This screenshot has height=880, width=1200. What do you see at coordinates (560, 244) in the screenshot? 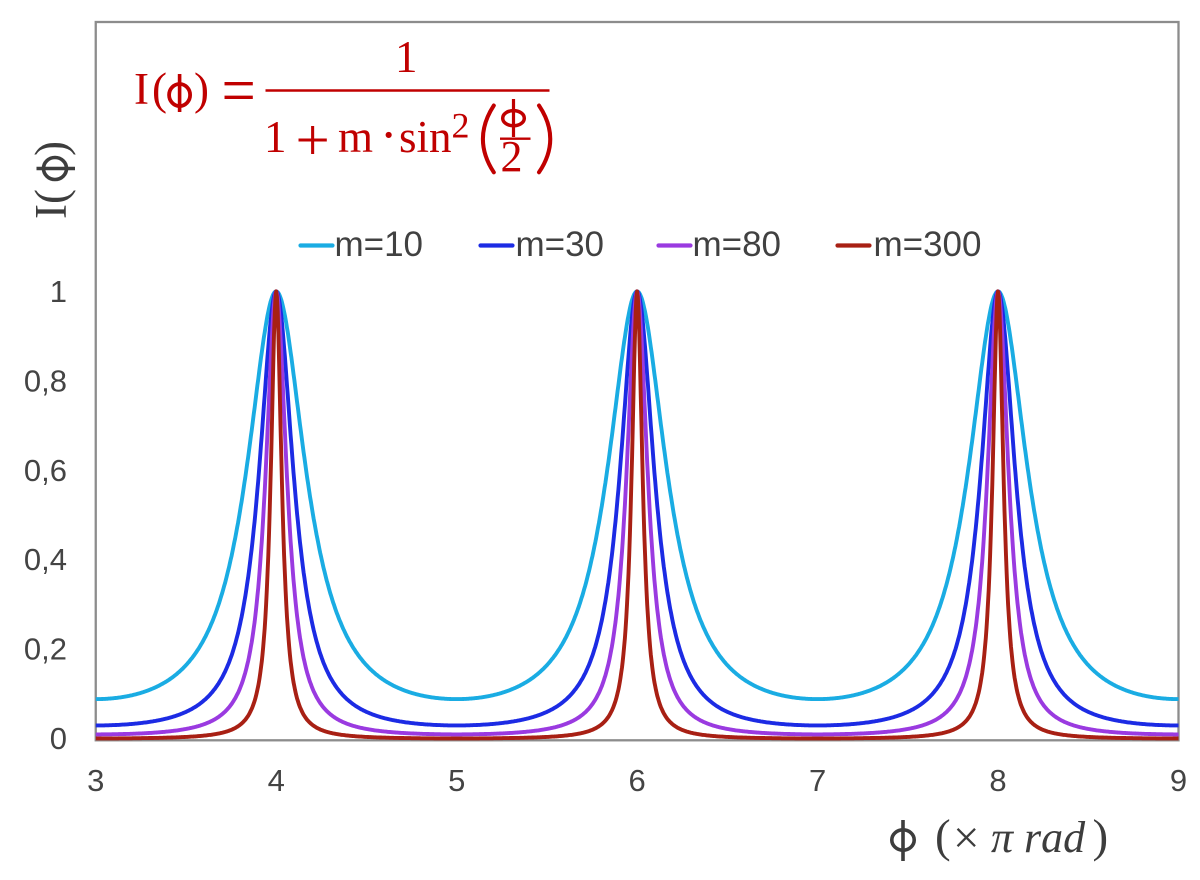
I see `svg-text: m=30` at bounding box center [560, 244].